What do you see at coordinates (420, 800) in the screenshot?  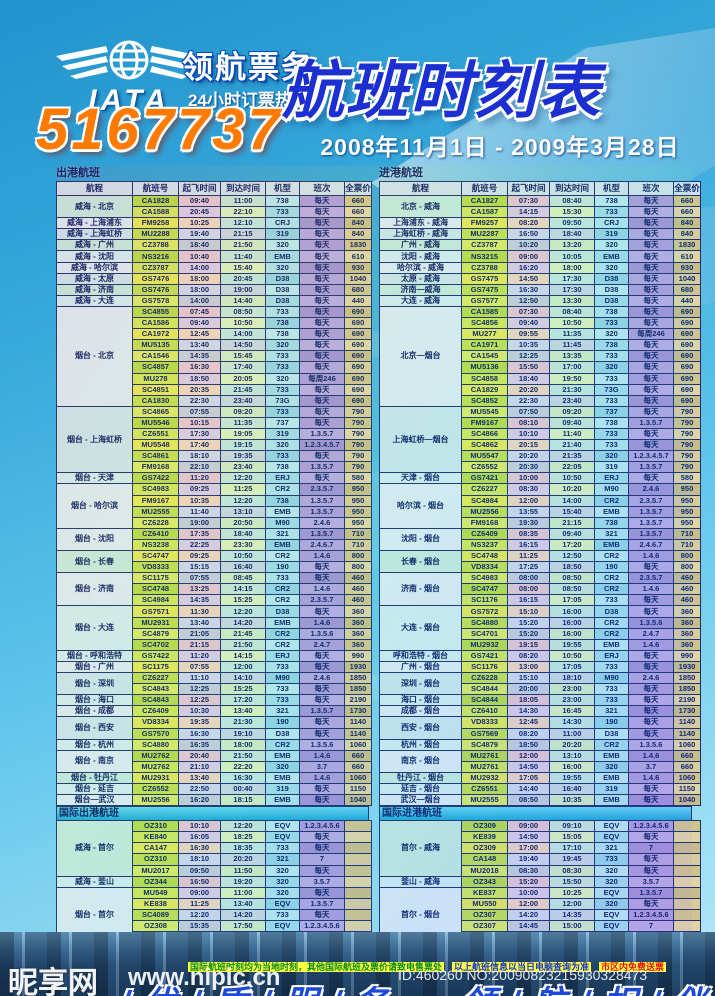 I see `route-cell: 武汉—烟台` at bounding box center [420, 800].